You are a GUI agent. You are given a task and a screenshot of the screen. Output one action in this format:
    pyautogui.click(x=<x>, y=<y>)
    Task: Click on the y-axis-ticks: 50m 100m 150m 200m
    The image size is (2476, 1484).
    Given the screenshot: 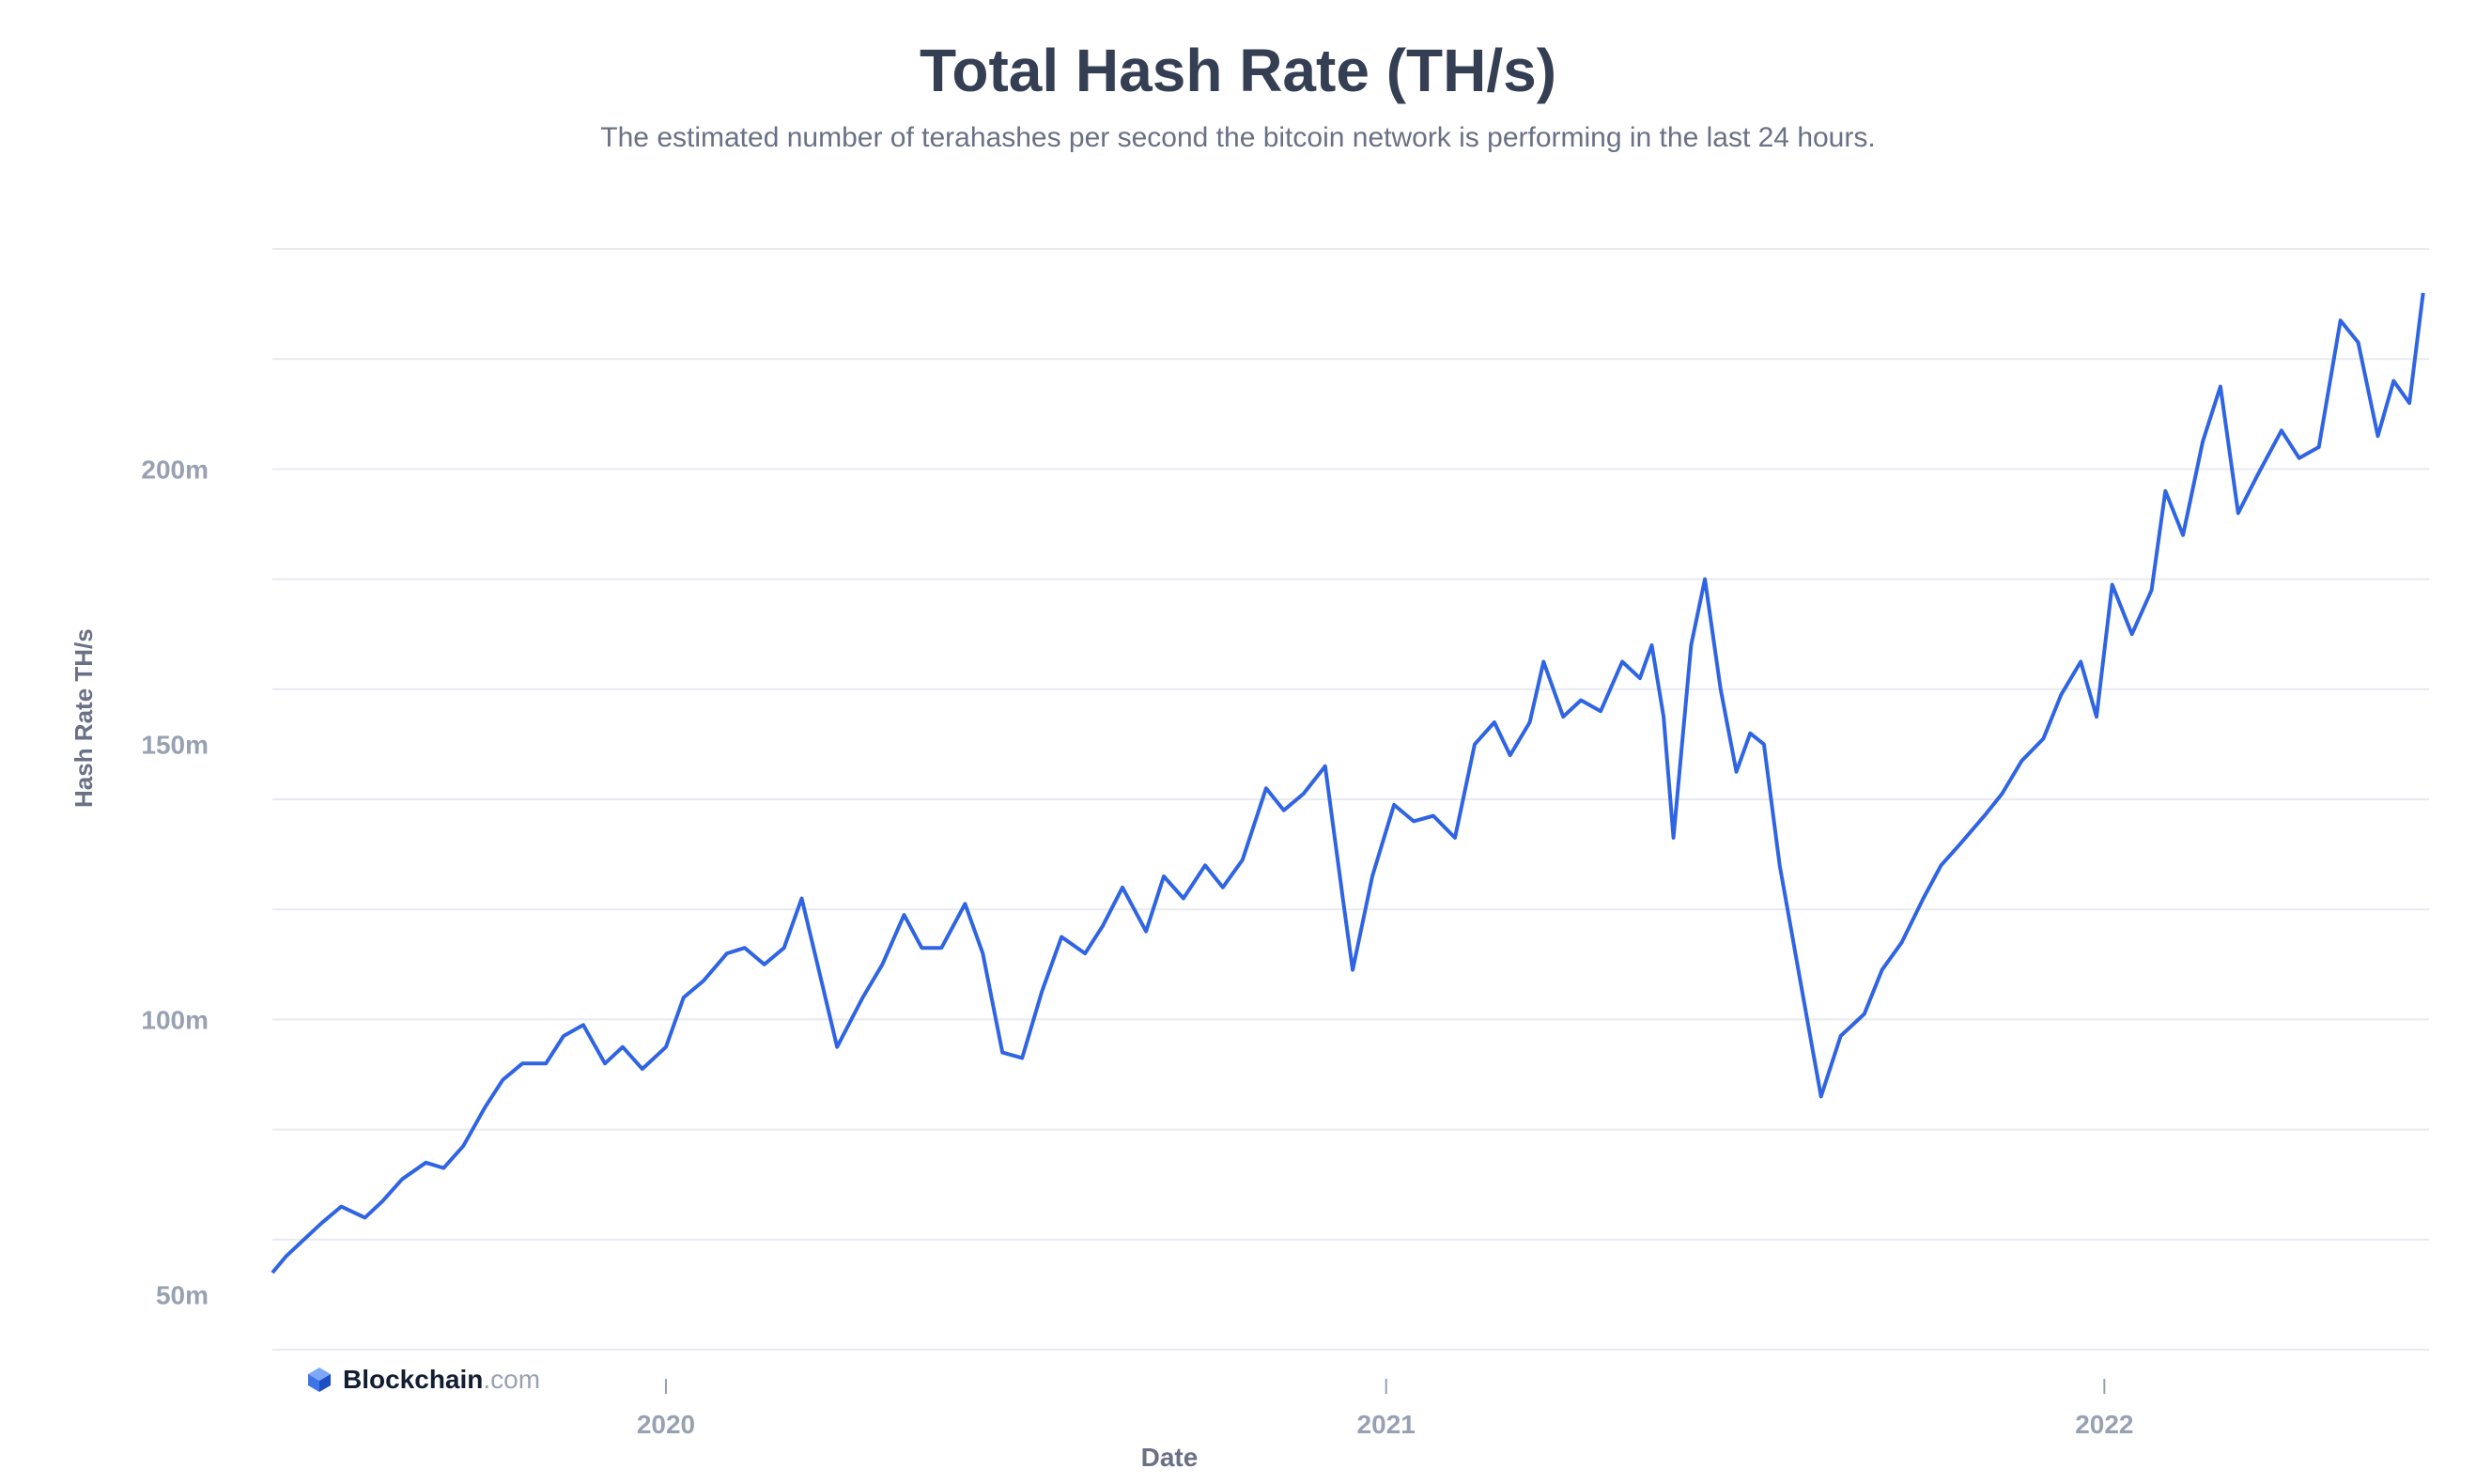 What is the action you would take?
    pyautogui.click(x=175, y=882)
    